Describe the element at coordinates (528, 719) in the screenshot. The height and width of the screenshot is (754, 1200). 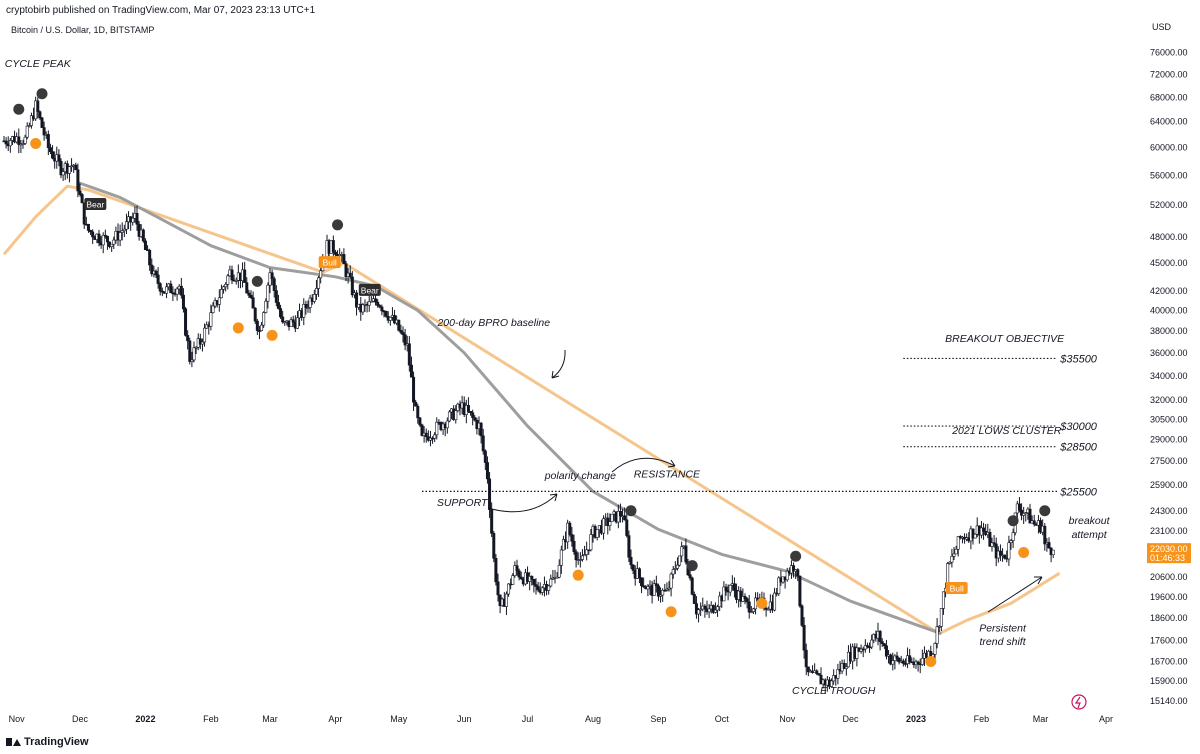
I see `x-tick-label: Jul` at that location.